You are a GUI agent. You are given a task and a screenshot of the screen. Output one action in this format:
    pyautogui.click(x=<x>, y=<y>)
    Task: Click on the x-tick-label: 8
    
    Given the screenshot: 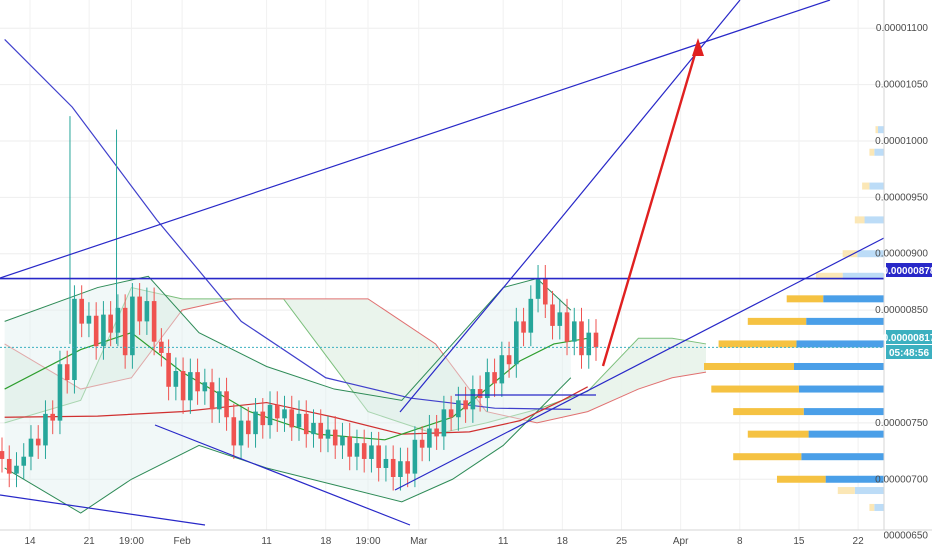 What is the action you would take?
    pyautogui.click(x=740, y=541)
    